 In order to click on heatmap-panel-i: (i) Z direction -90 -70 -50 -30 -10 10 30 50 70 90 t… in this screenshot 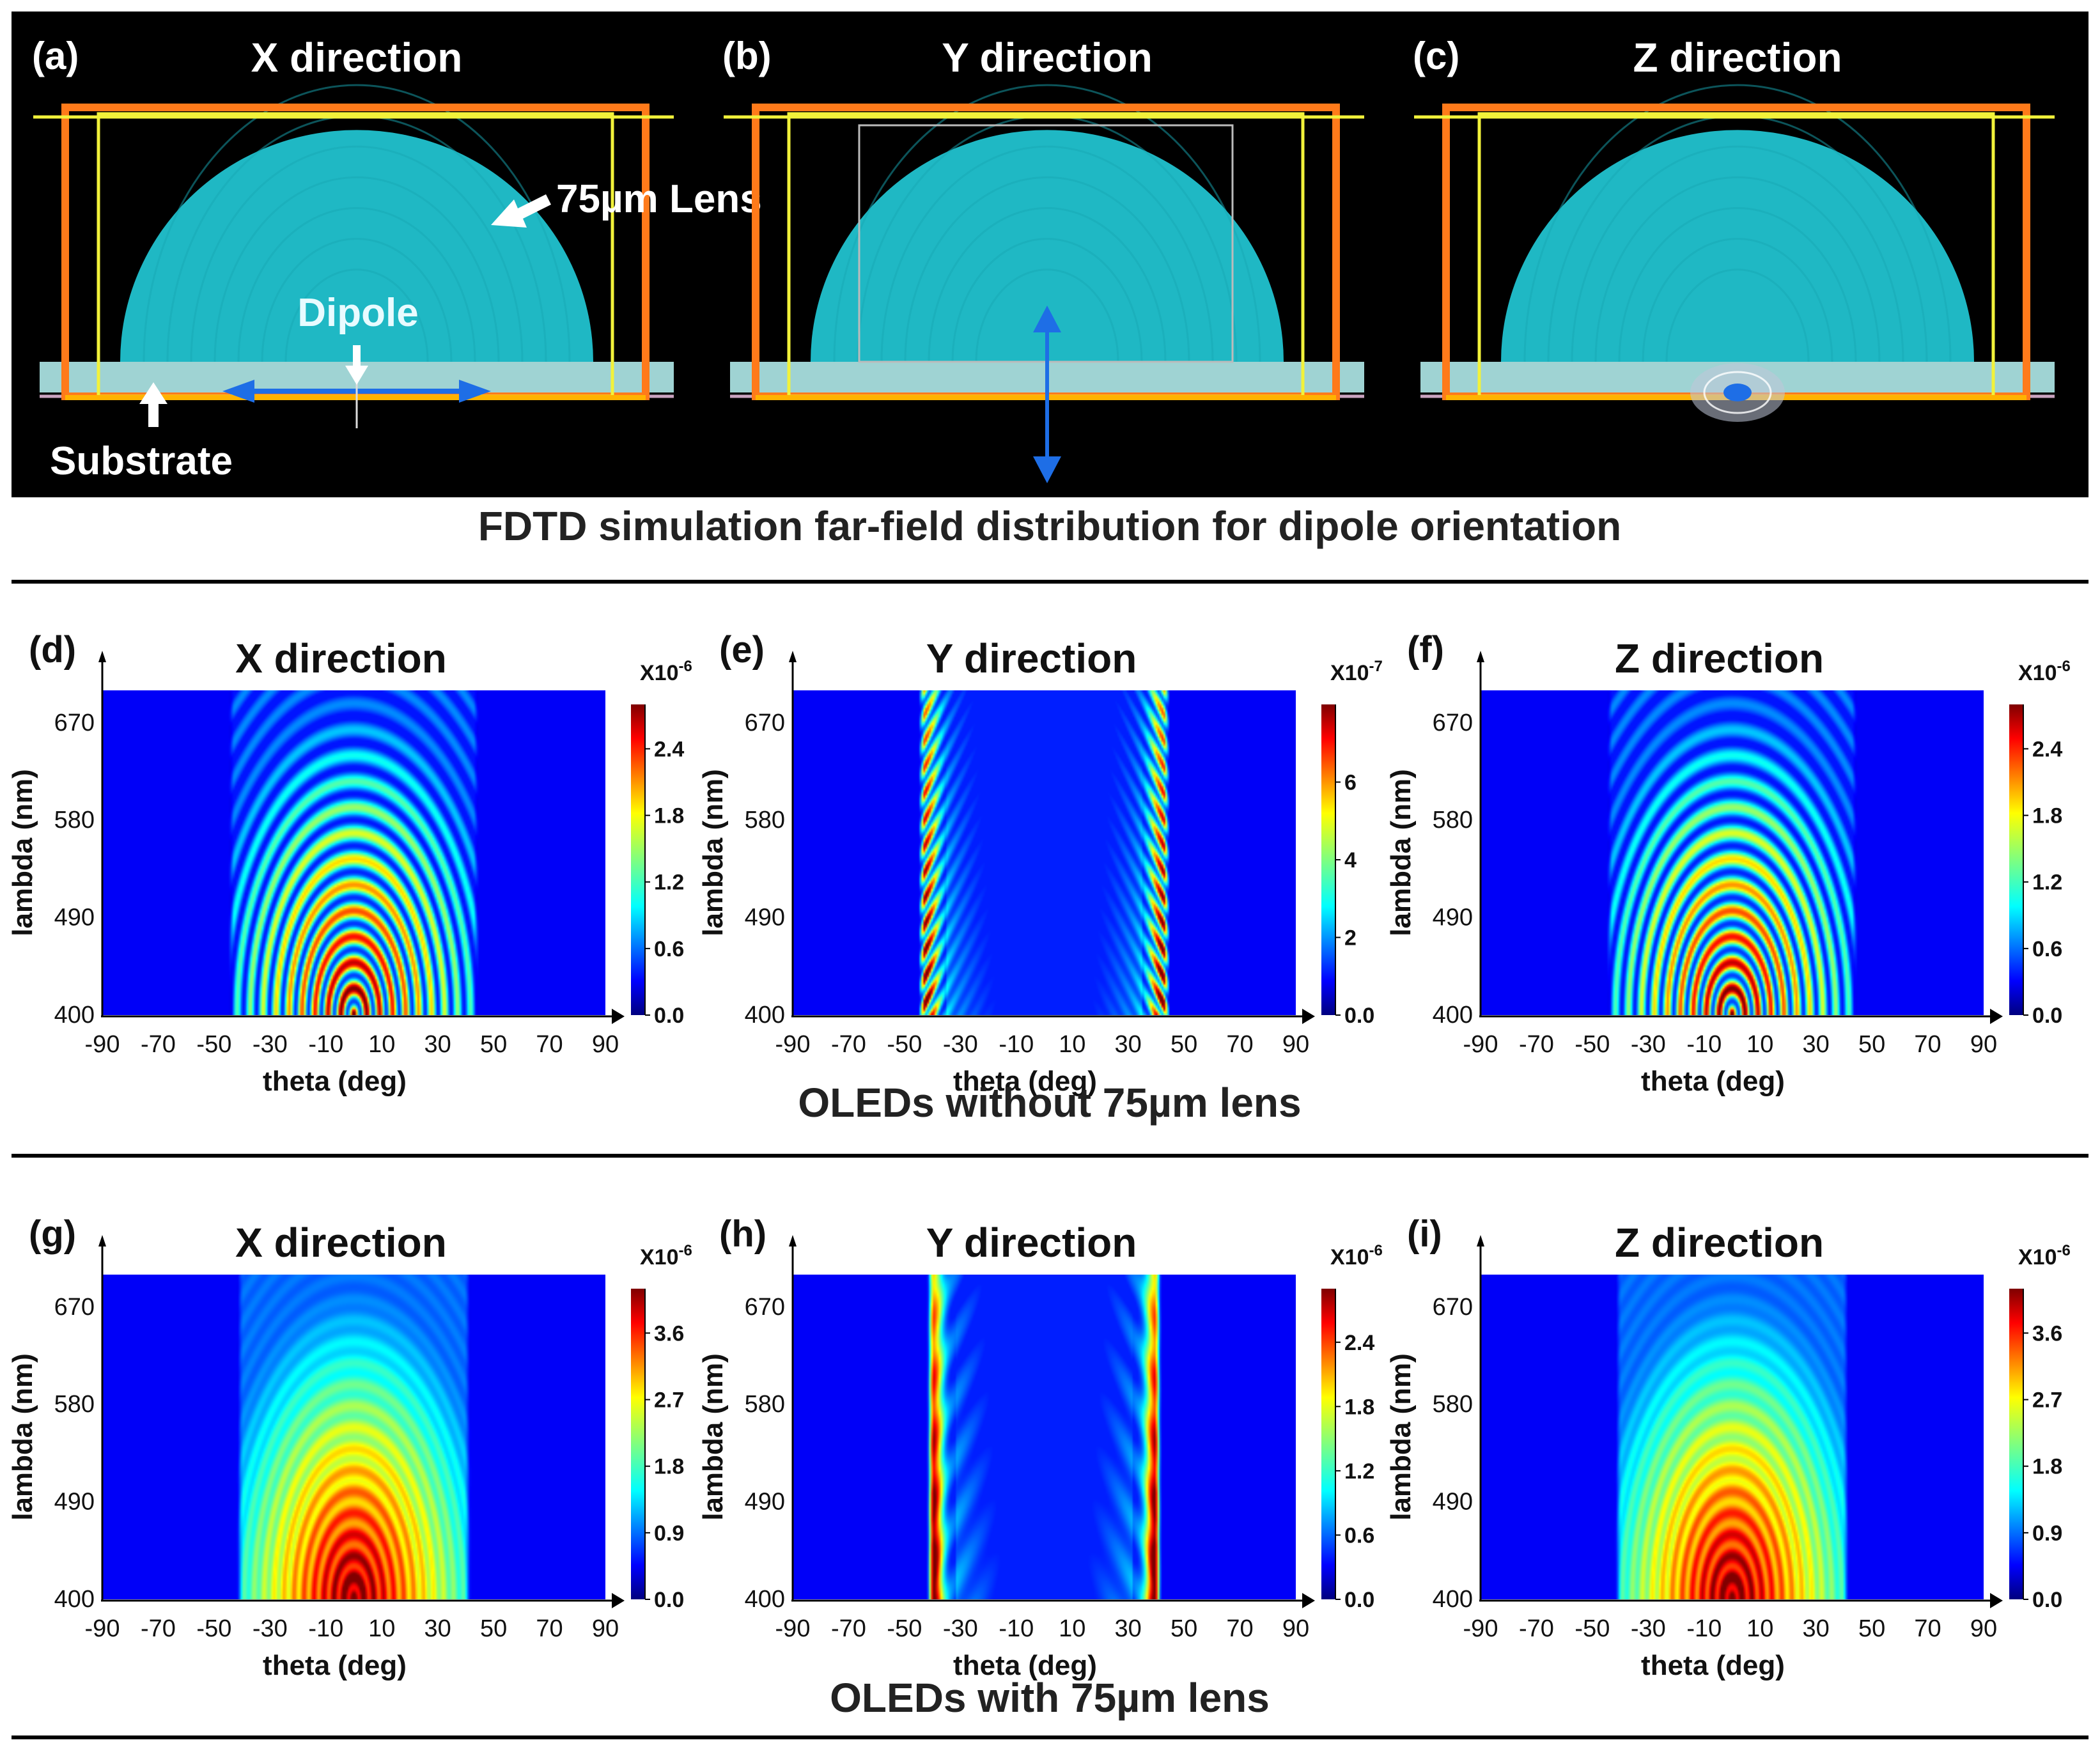, I will do `click(1728, 1447)`.